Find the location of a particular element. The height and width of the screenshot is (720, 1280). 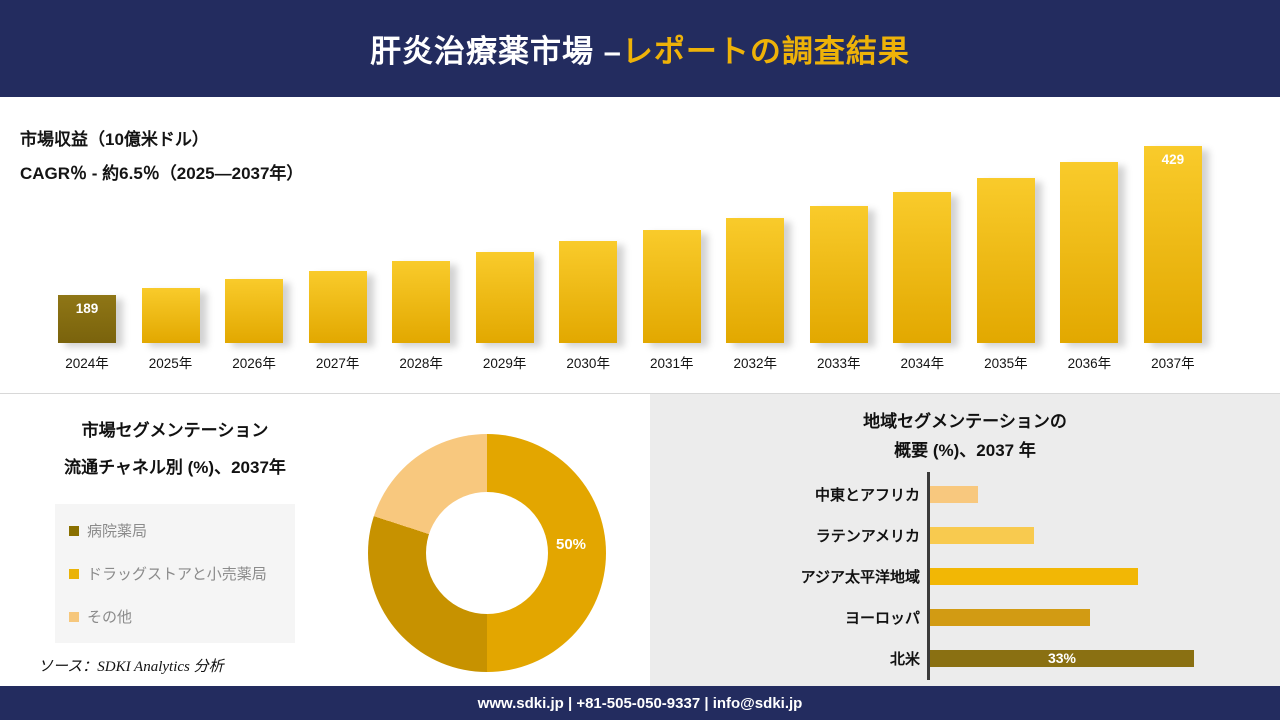

region-bar-value: 33% is located at coordinates (1062, 658).